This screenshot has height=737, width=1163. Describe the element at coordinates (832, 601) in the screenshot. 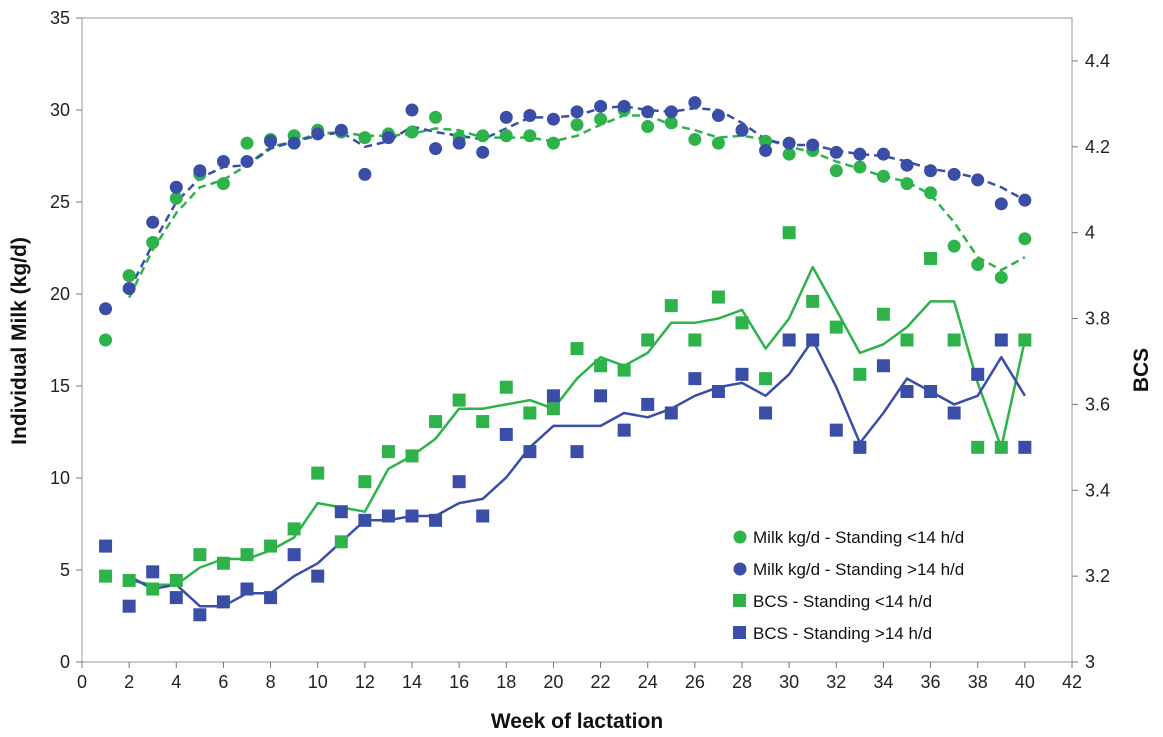

I see `legend-entry-bcs-low: BCS - Standing <14 h/d` at that location.